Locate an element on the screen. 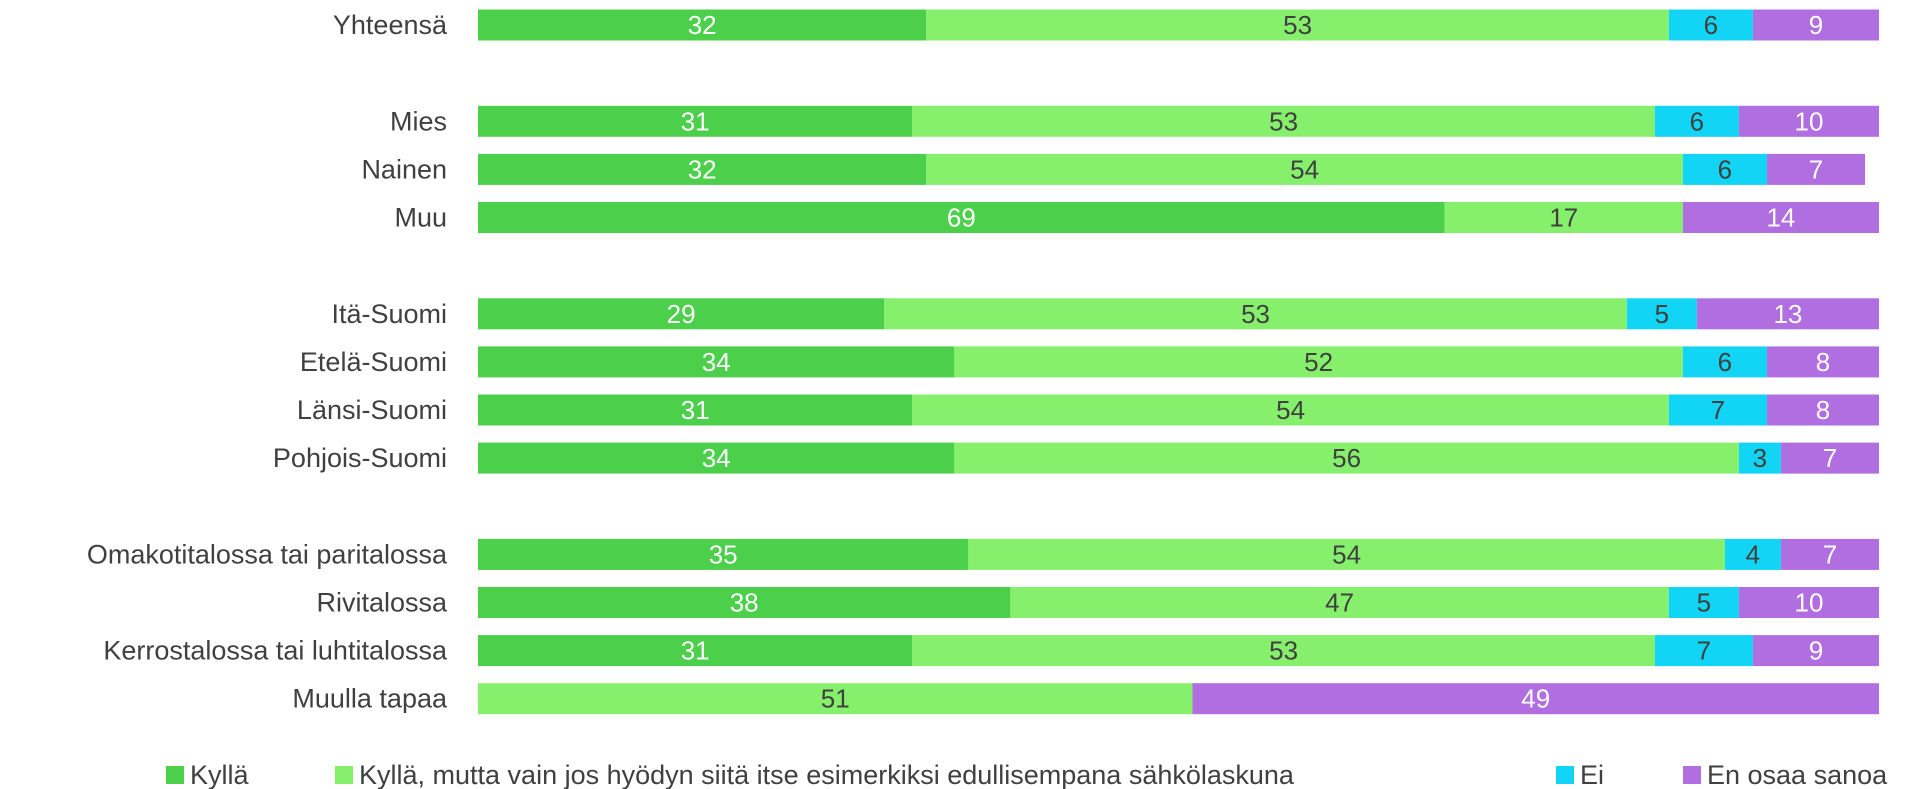  bar-row: Etelä-Suomi 34 52 6 8 is located at coordinates (1089, 362).